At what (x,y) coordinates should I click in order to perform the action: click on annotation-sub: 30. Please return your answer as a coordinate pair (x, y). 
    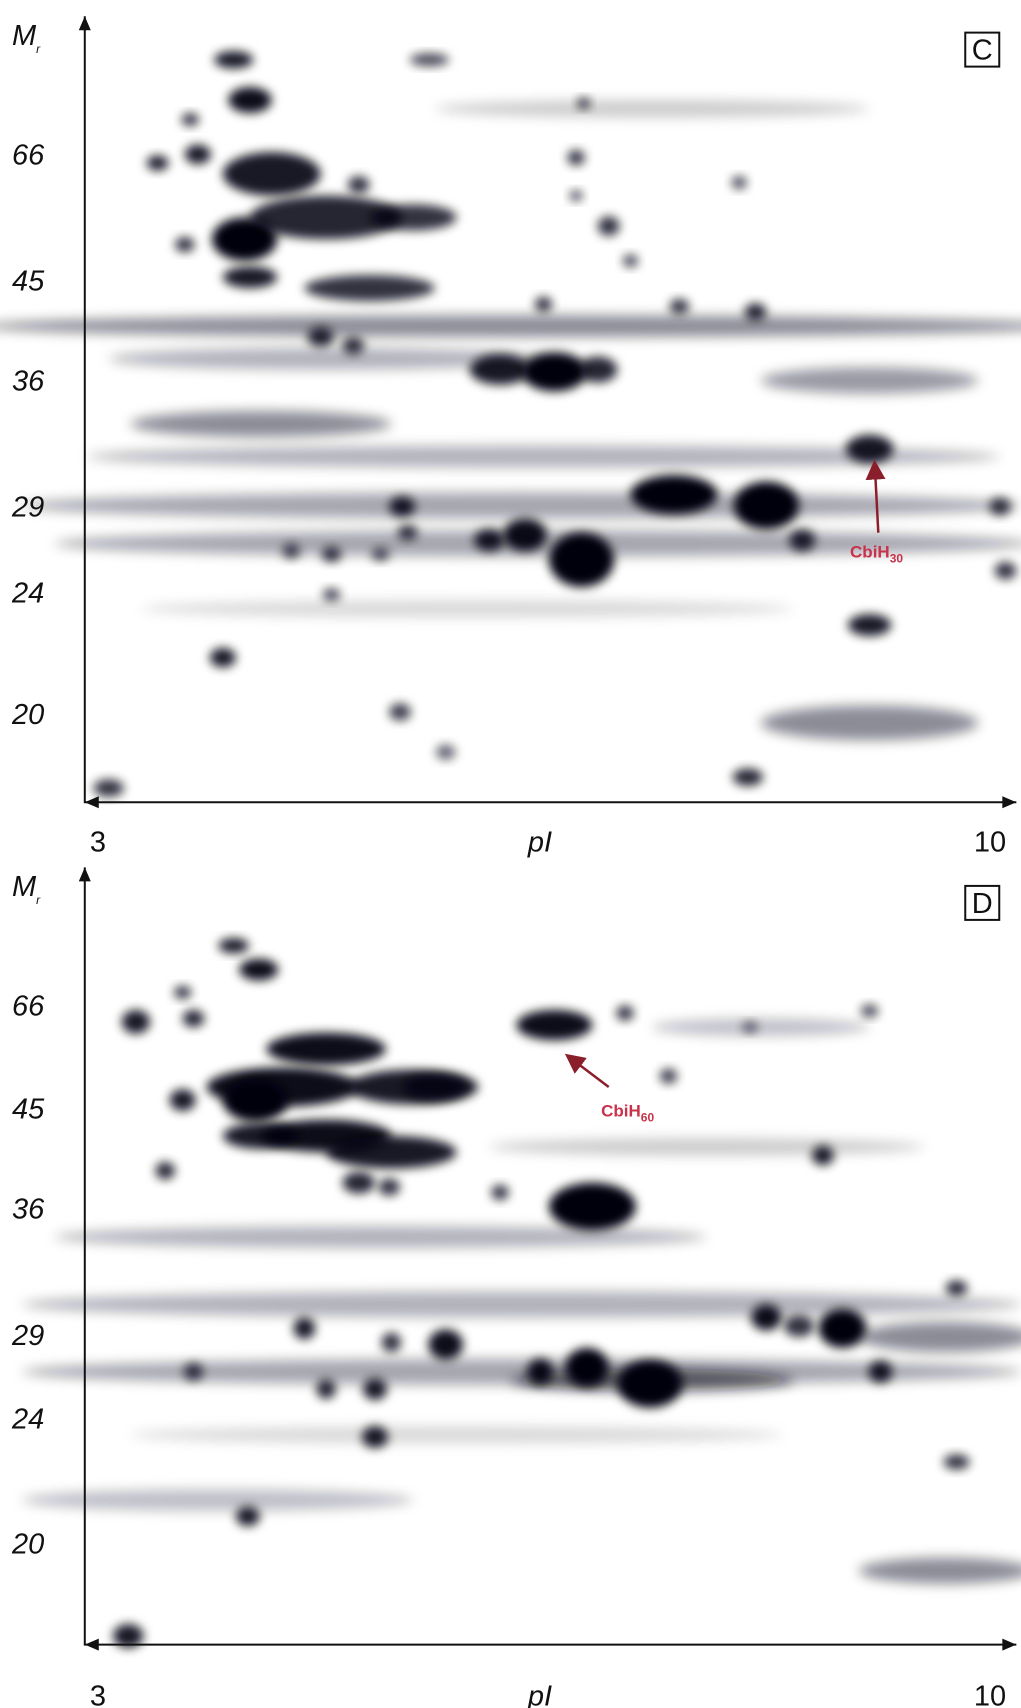
    Looking at the image, I should click on (897, 559).